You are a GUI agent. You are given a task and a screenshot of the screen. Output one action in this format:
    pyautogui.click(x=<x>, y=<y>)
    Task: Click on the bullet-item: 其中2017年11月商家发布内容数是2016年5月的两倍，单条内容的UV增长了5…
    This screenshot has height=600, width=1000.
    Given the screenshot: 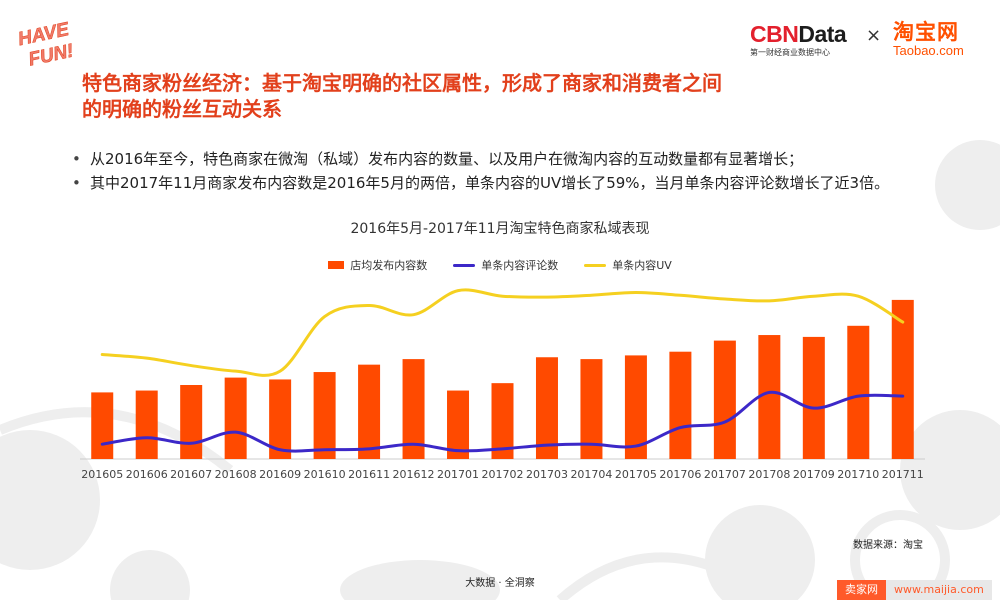 What is the action you would take?
    pyautogui.click(x=510, y=183)
    